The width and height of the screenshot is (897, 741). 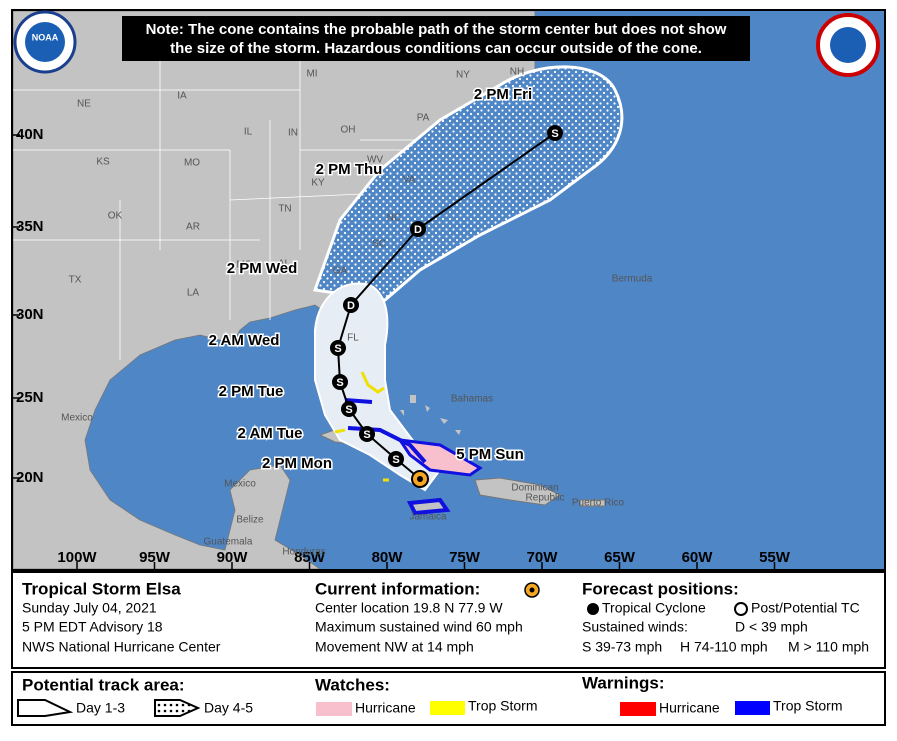 I want to click on ts-watch-label: Trop Storm, so click(x=503, y=706).